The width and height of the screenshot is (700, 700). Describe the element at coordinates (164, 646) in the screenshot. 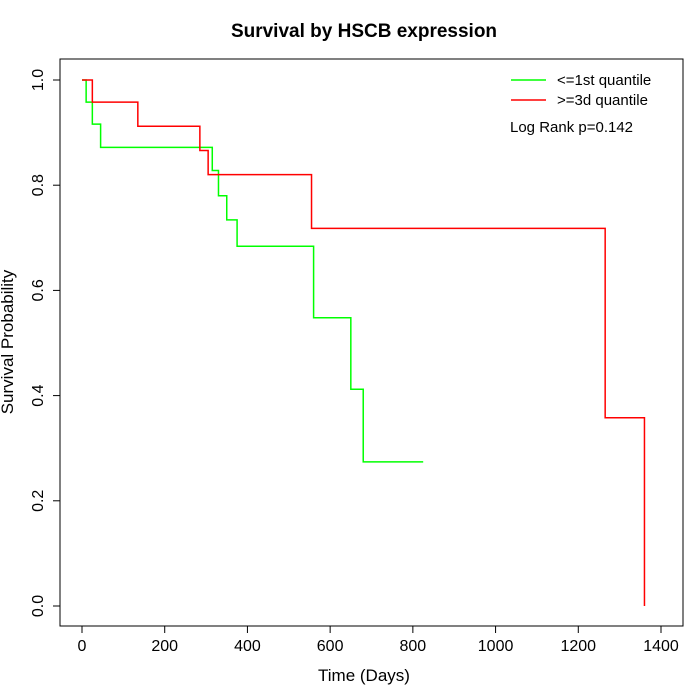

I see `x-tick-label: 200` at that location.